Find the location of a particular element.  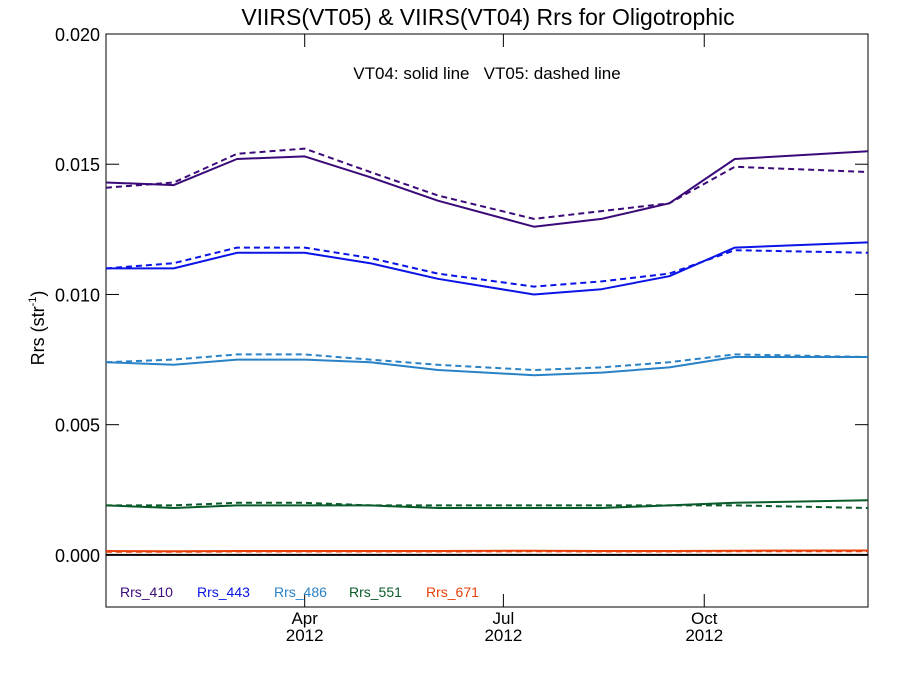

legend-item: Rrs_486 is located at coordinates (300, 592).